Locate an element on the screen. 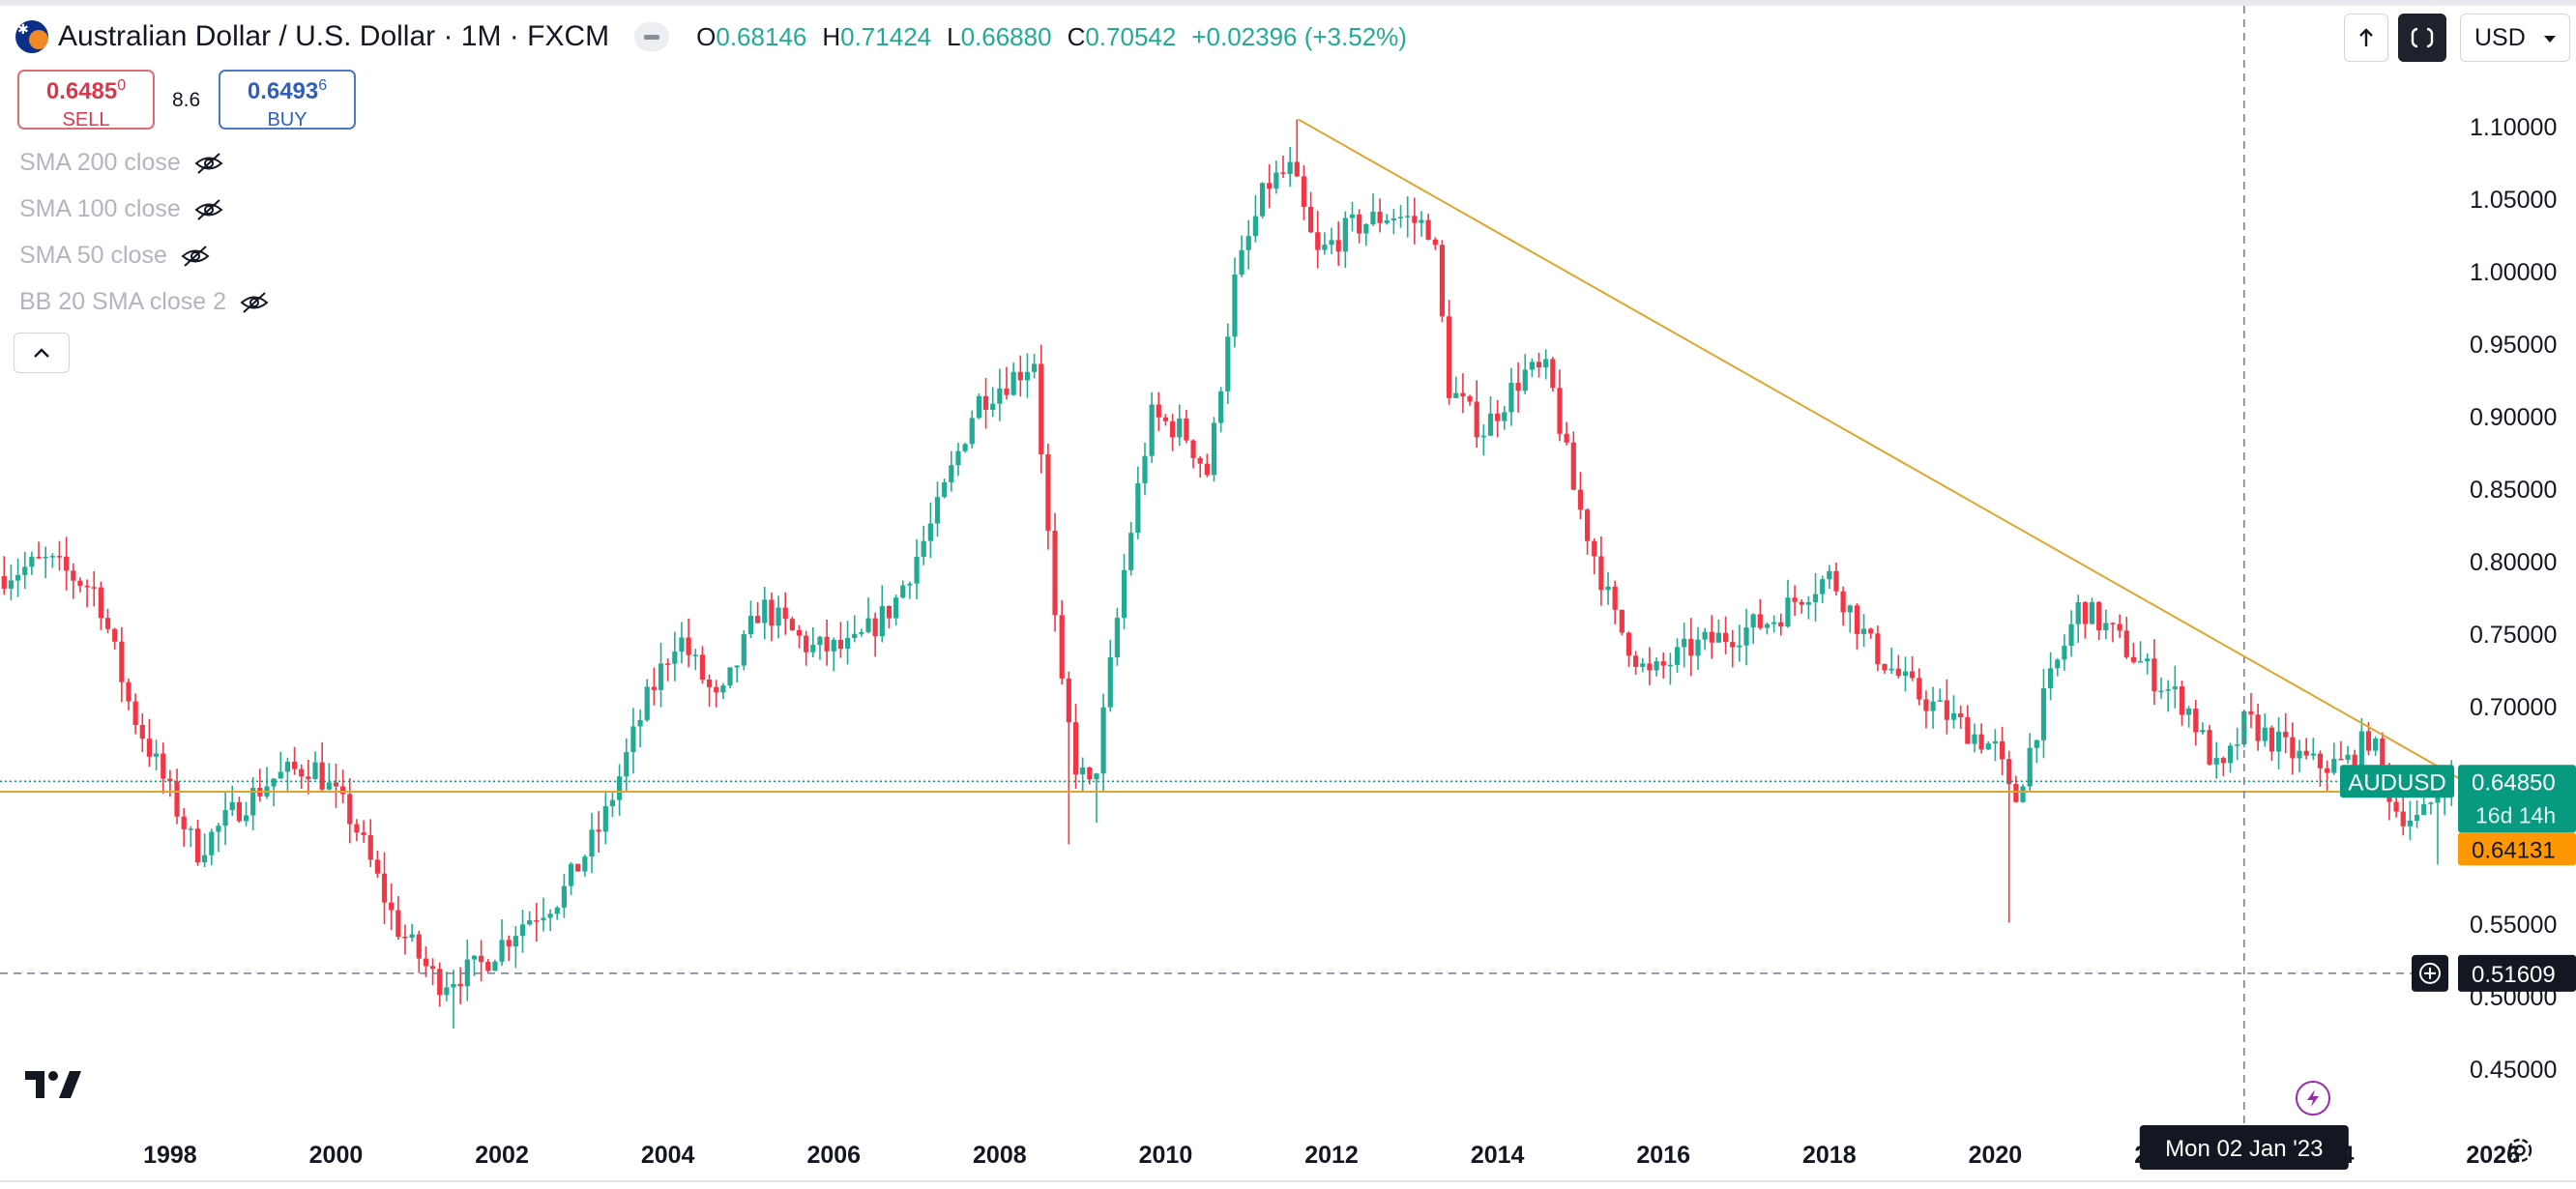  crosshair-date-label: Mon 02 Jan '23 is located at coordinates (2244, 1149).